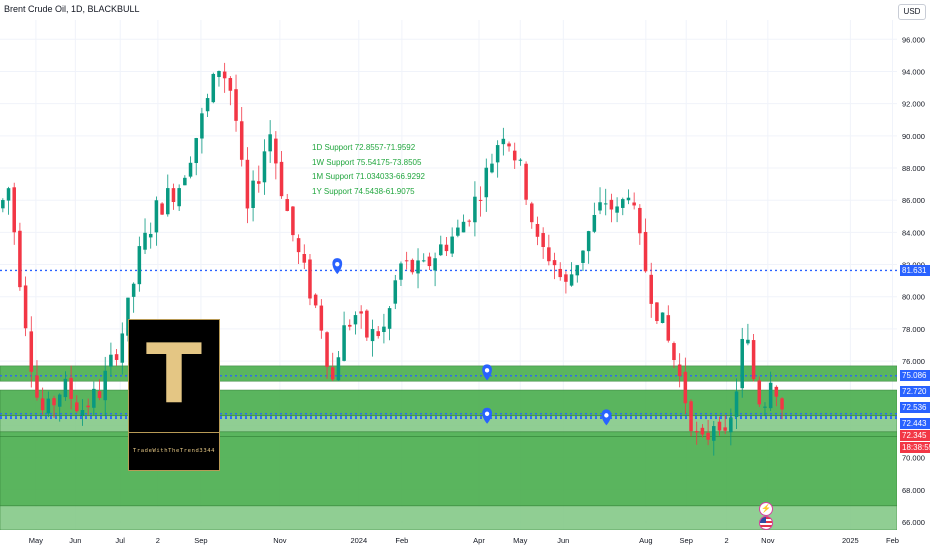 The width and height of the screenshot is (932, 550). What do you see at coordinates (766, 509) in the screenshot?
I see `lightning-icon: ⚡` at bounding box center [766, 509].